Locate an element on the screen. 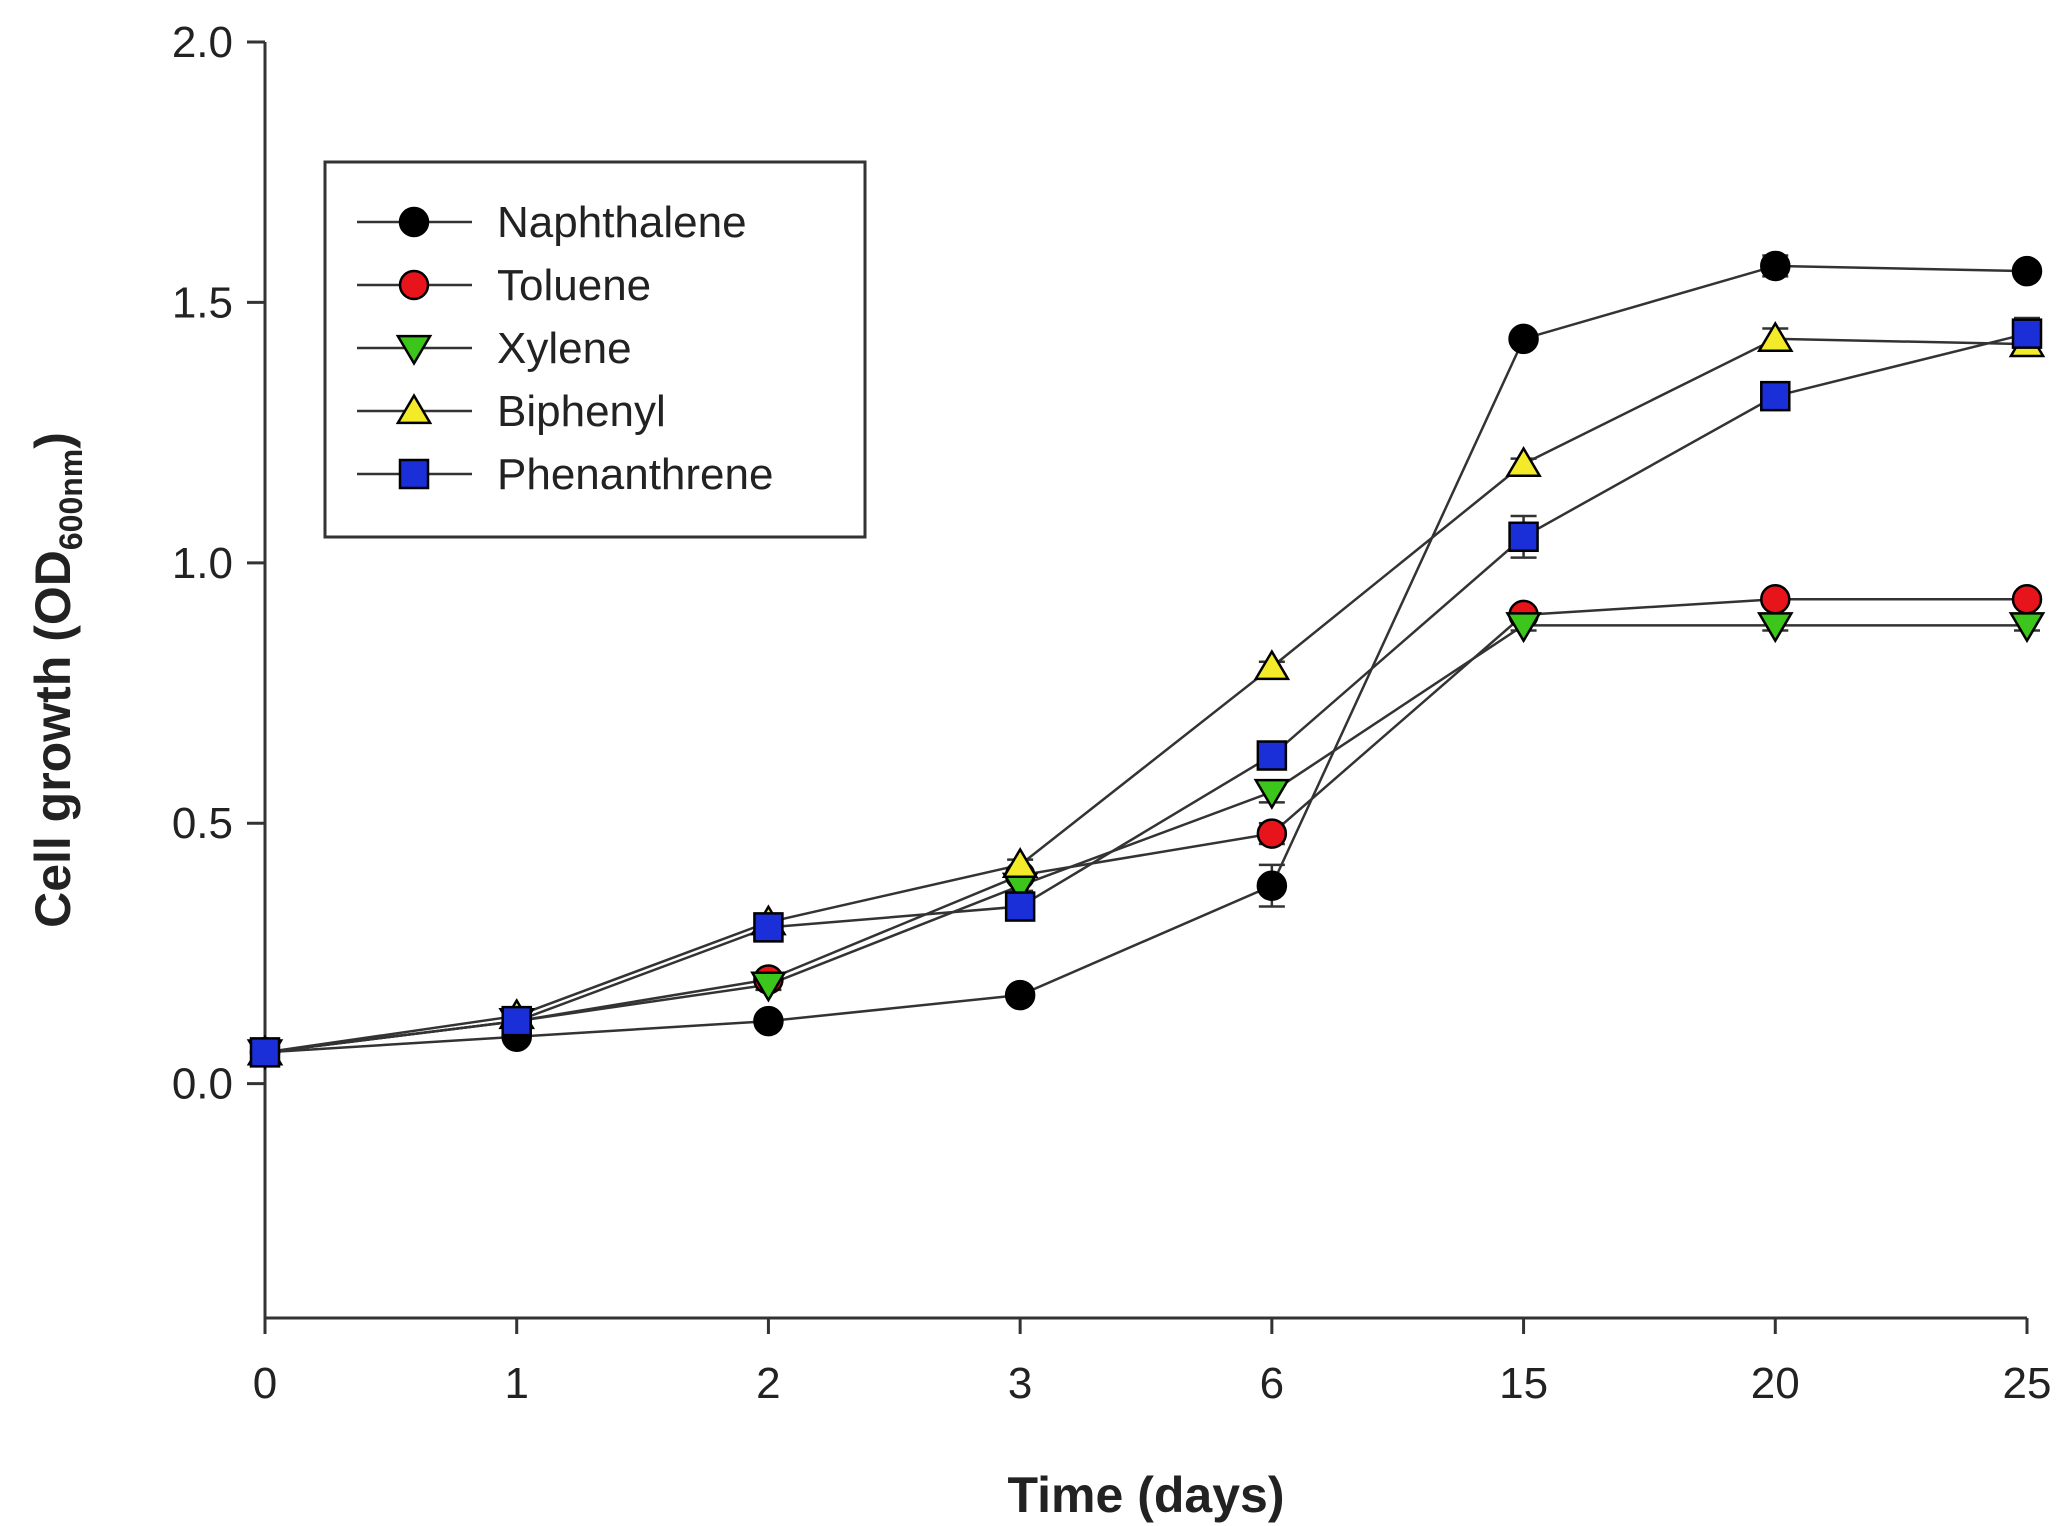 The image size is (2067, 1526). y-axis-title-subscript: 600nm is located at coordinates (71, 499).